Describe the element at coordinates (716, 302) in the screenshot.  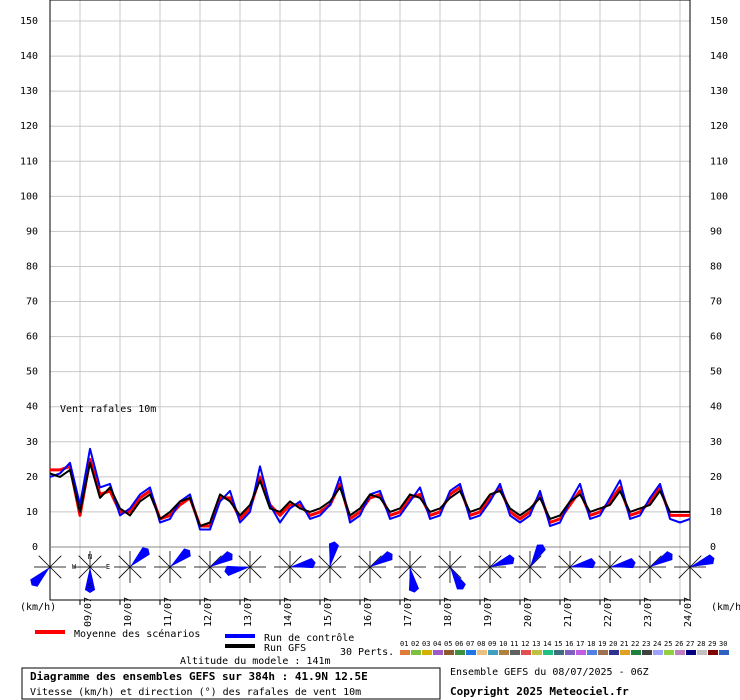
I see `y-tick-label-right: 70` at that location.